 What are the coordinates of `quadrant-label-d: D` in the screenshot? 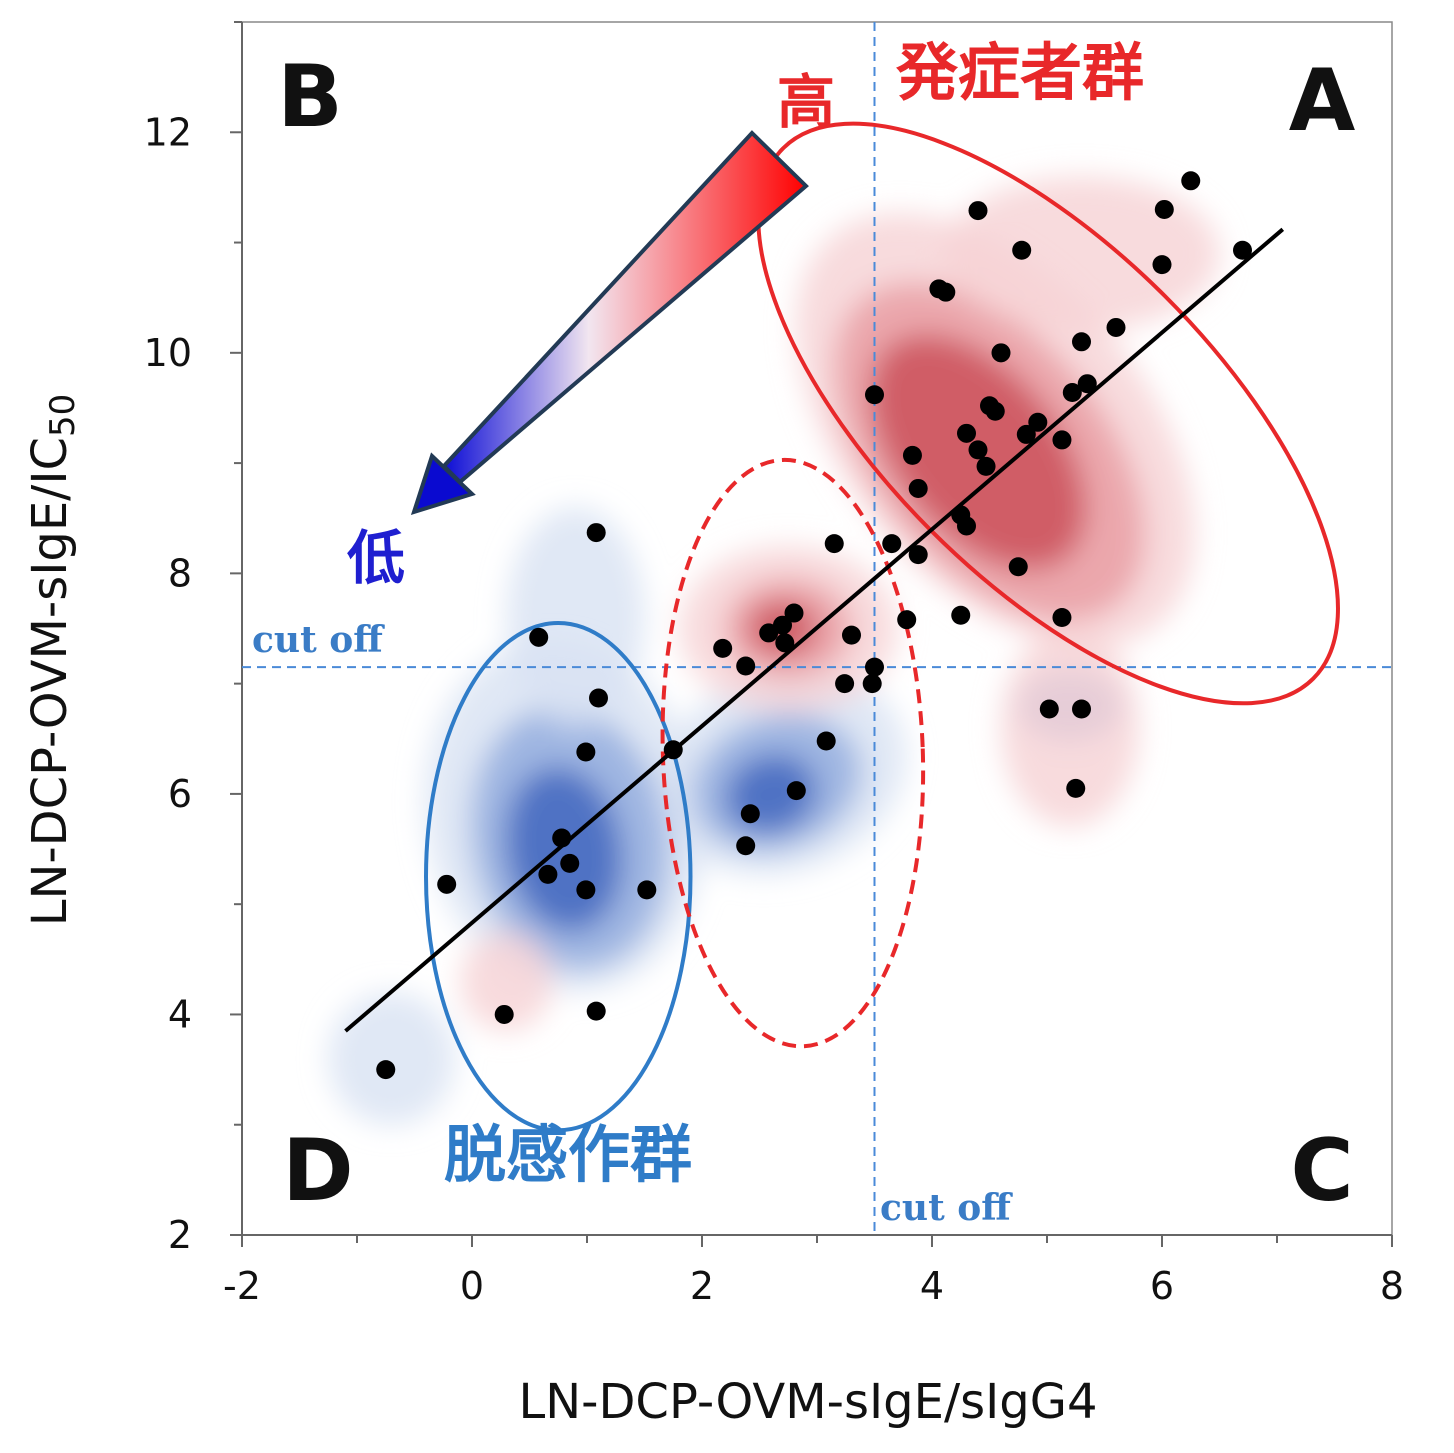 It's located at (317, 1171).